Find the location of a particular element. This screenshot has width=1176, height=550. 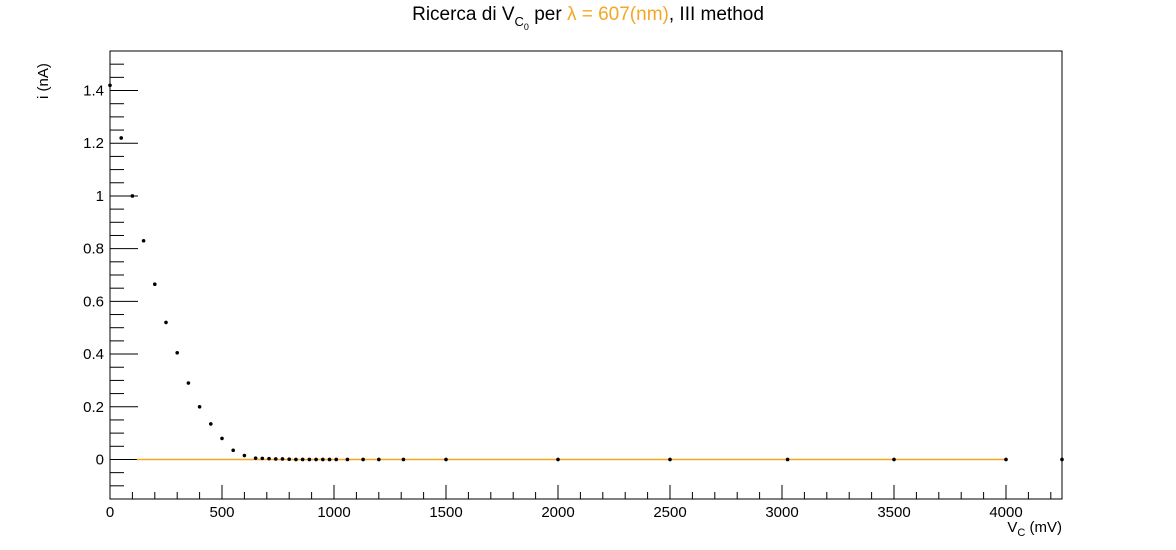

title-highlight: λ = 607(nm) is located at coordinates (618, 14).